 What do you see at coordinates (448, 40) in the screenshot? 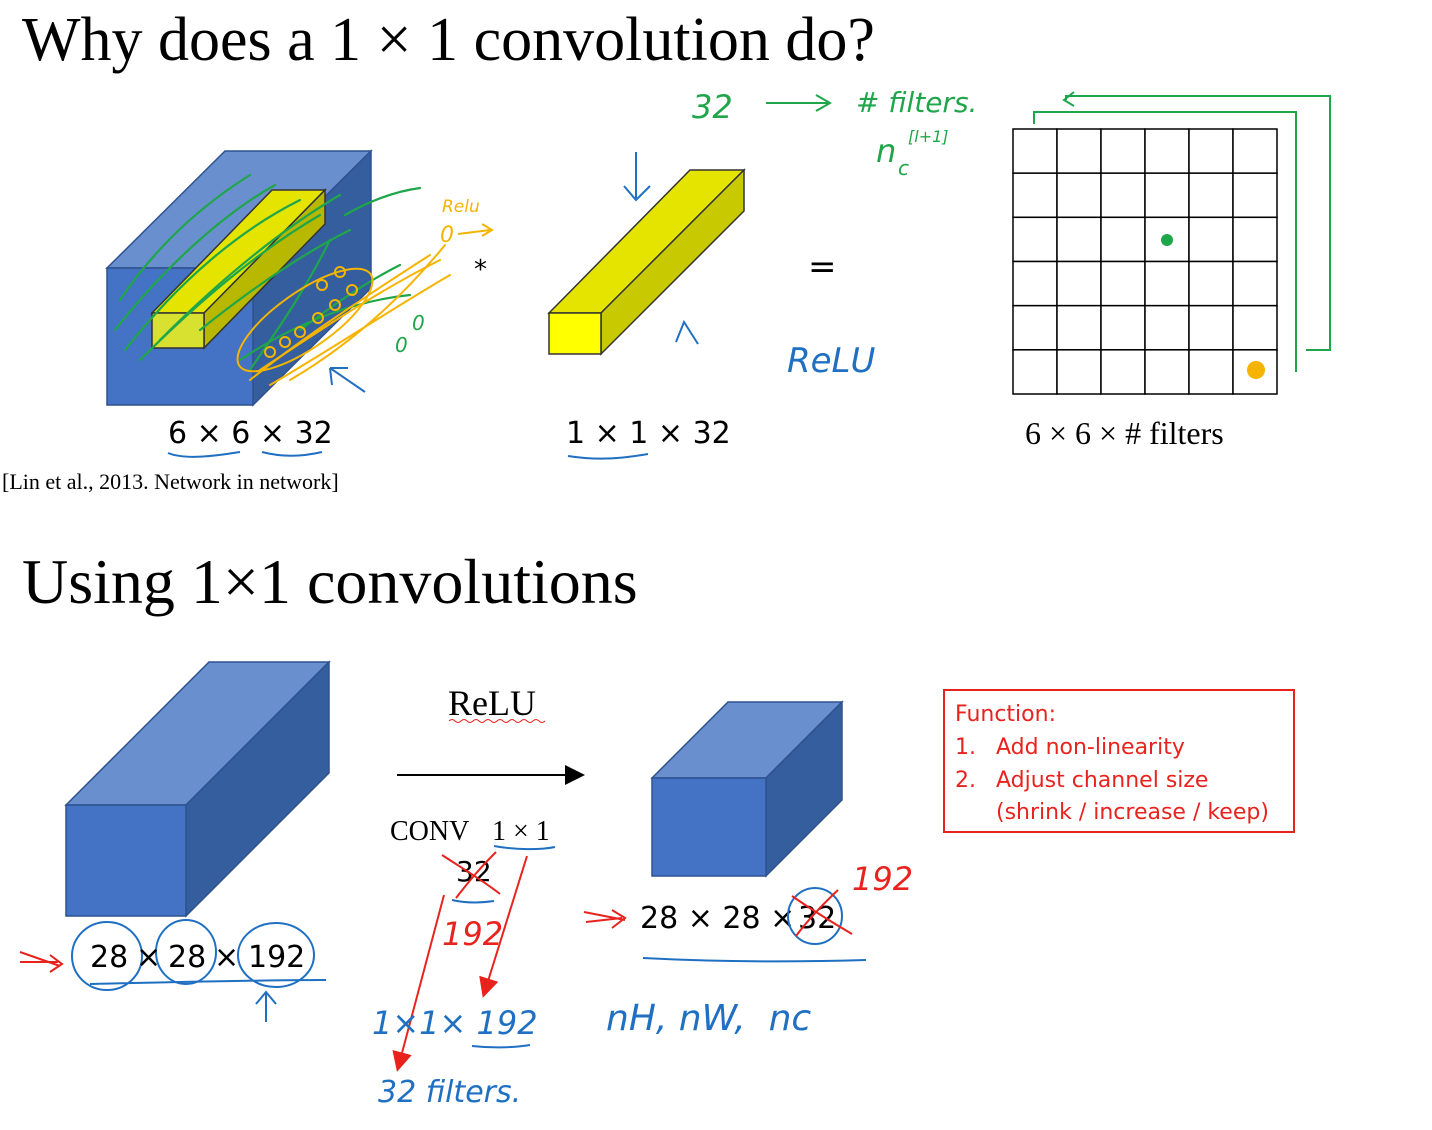
I see `top-title: Why does a 1 × 1 convolution do?` at bounding box center [448, 40].